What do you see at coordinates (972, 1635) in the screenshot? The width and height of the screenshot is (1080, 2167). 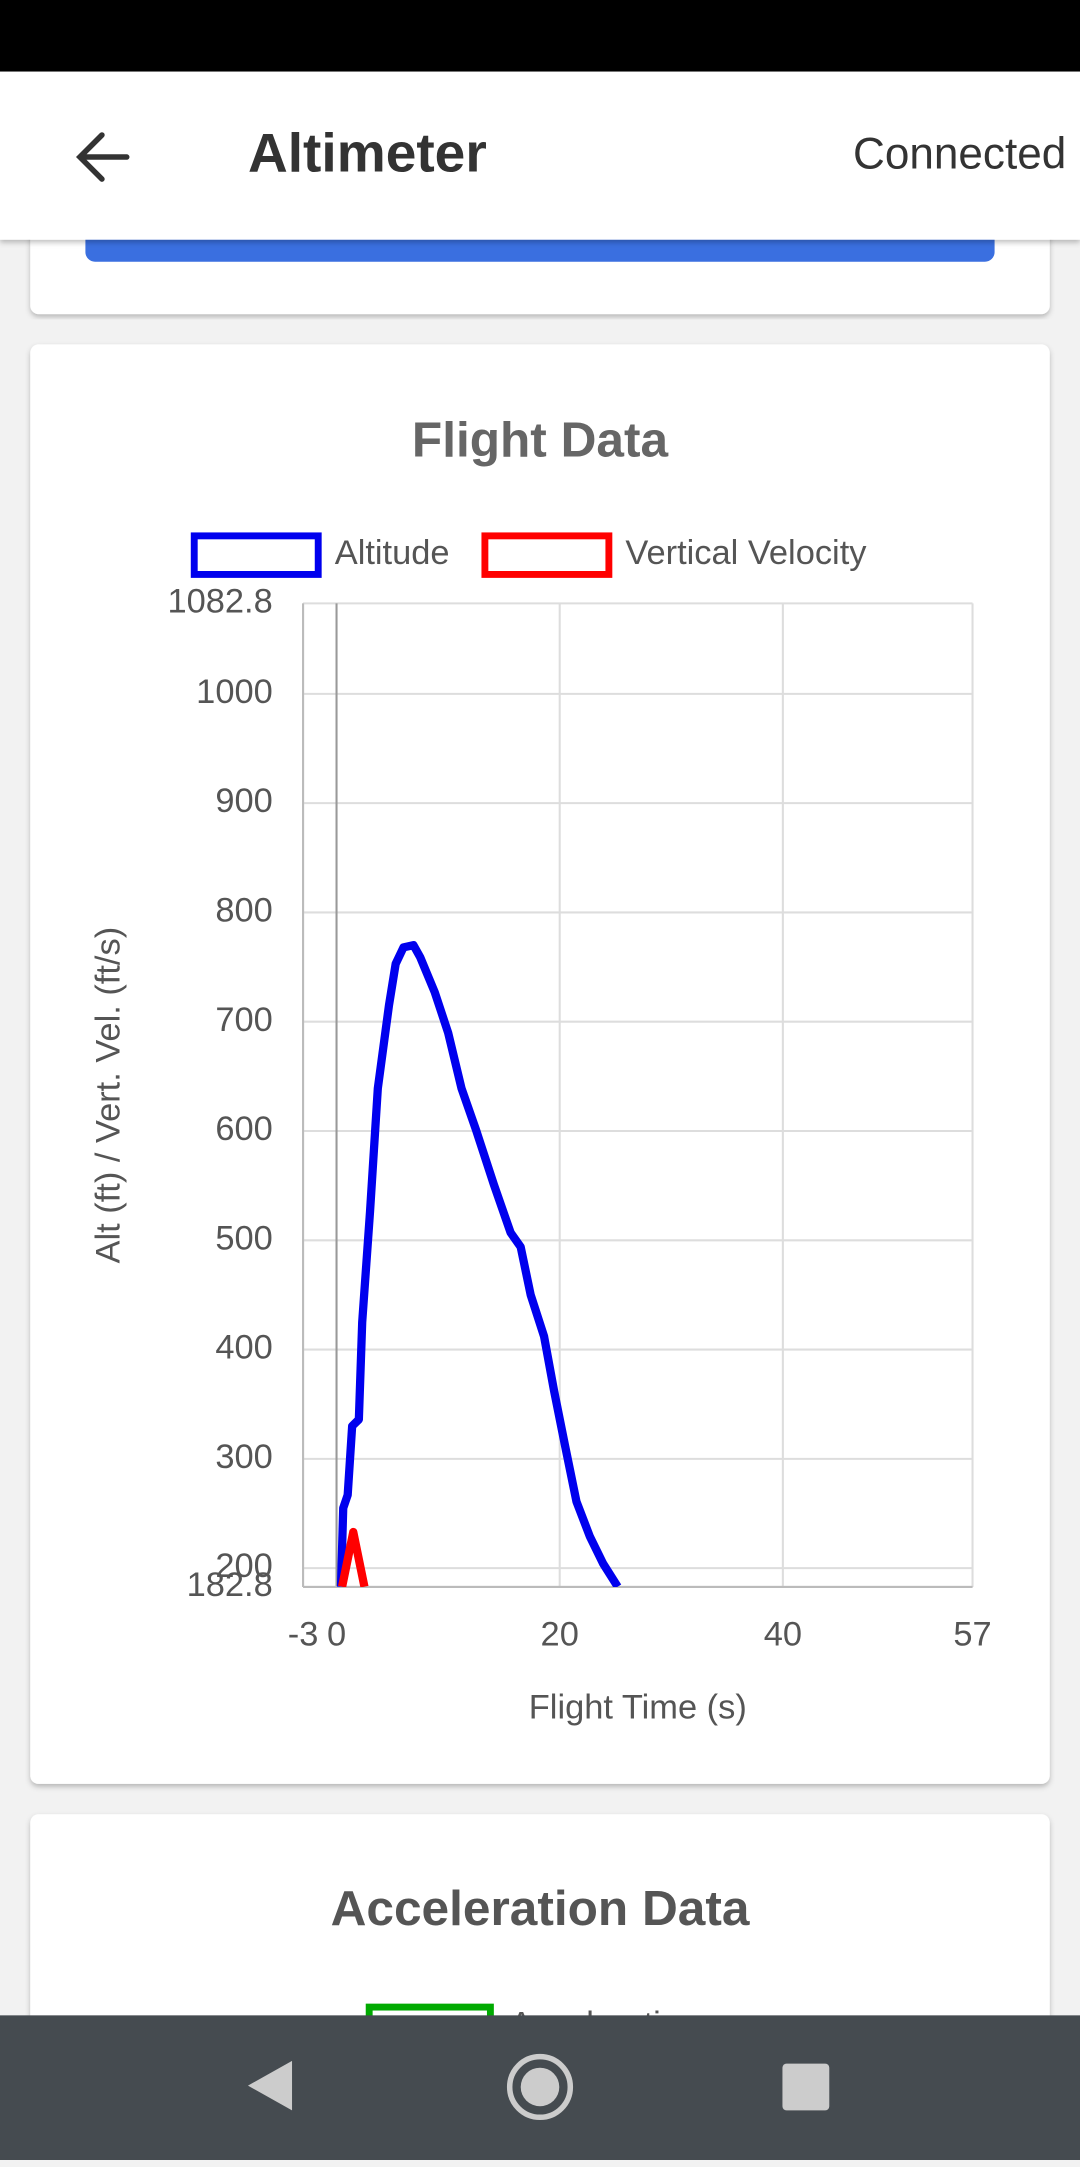 I see `x-tick-label: 57` at bounding box center [972, 1635].